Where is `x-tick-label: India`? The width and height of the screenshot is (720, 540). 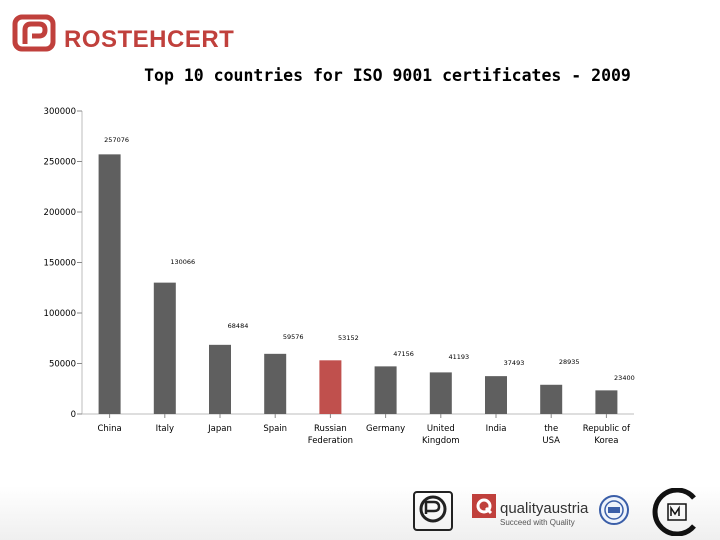 x-tick-label: India is located at coordinates (496, 429).